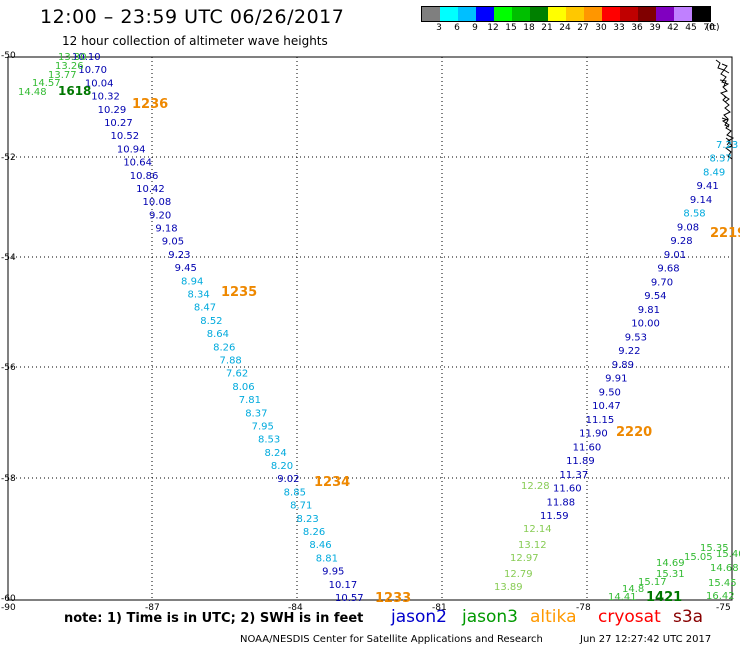 This screenshot has width=740, height=650. What do you see at coordinates (518, 574) in the screenshot?
I see `wave-height-value: 12.79` at bounding box center [518, 574].